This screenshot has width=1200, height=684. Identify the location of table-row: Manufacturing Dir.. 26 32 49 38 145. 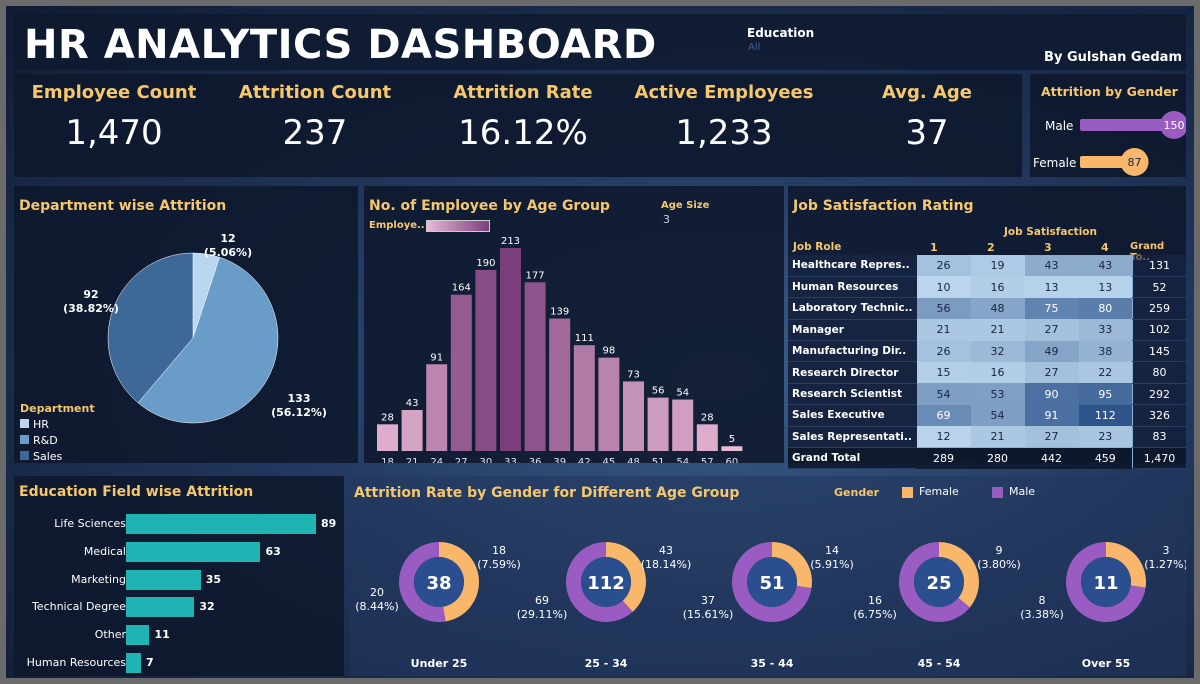
(987, 351).